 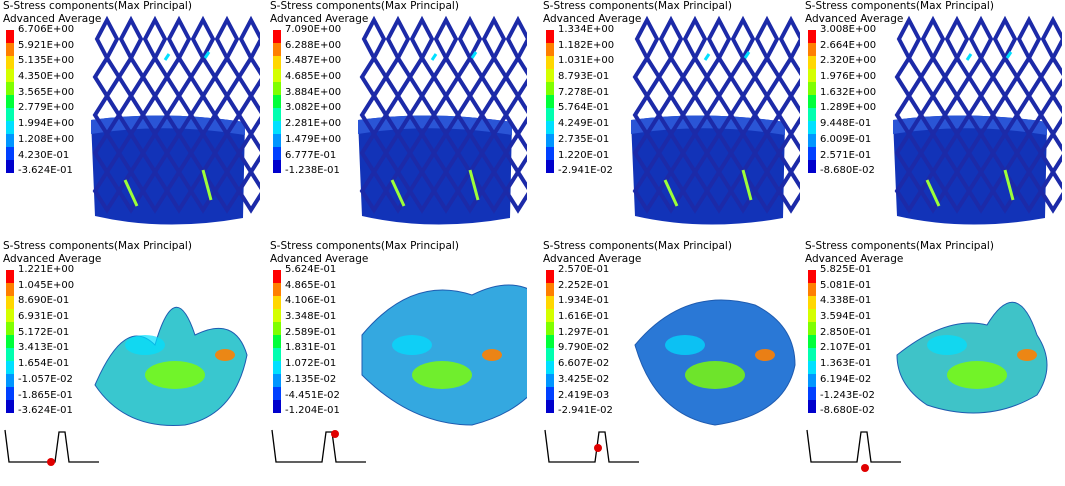 I want to click on leaflet-surface, so click(x=444, y=355).